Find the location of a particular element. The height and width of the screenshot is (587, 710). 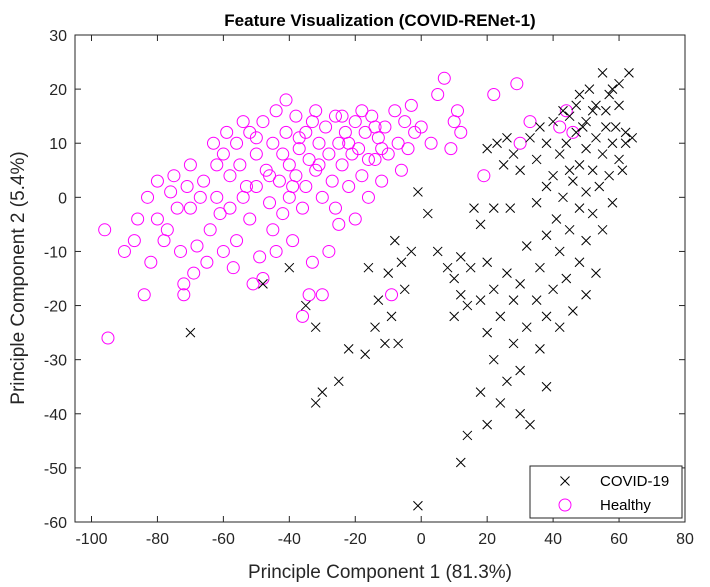

y-tick-label: -50 is located at coordinates (55, 469).